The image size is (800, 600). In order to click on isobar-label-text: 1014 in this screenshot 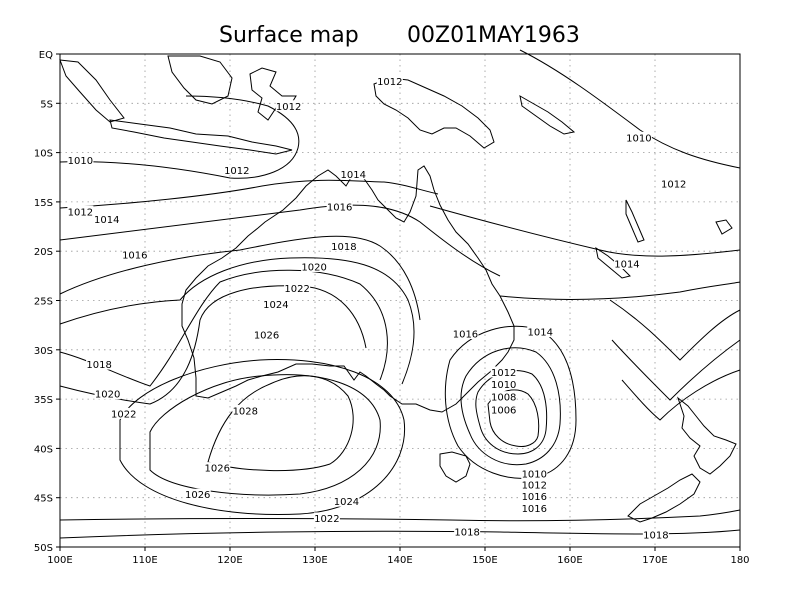, I will do `click(540, 333)`.